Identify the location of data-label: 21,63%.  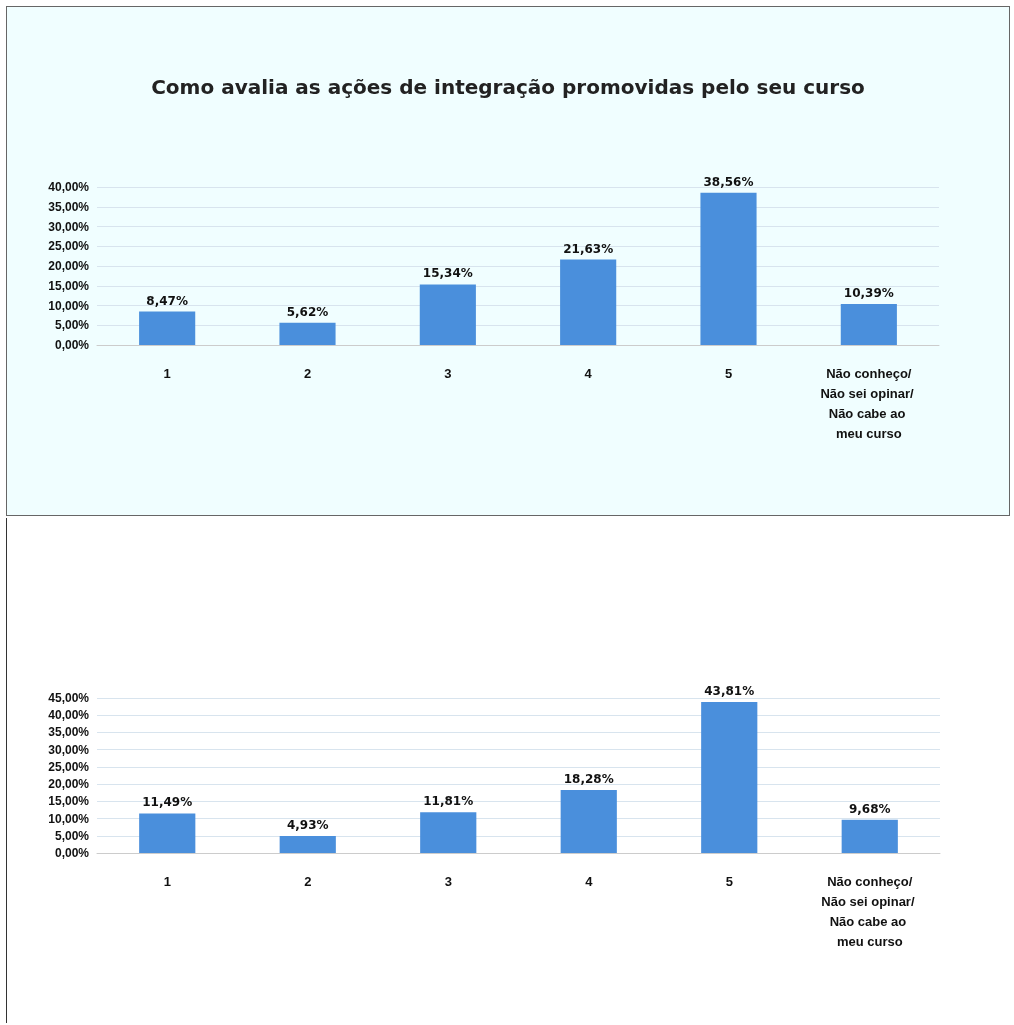
(588, 248).